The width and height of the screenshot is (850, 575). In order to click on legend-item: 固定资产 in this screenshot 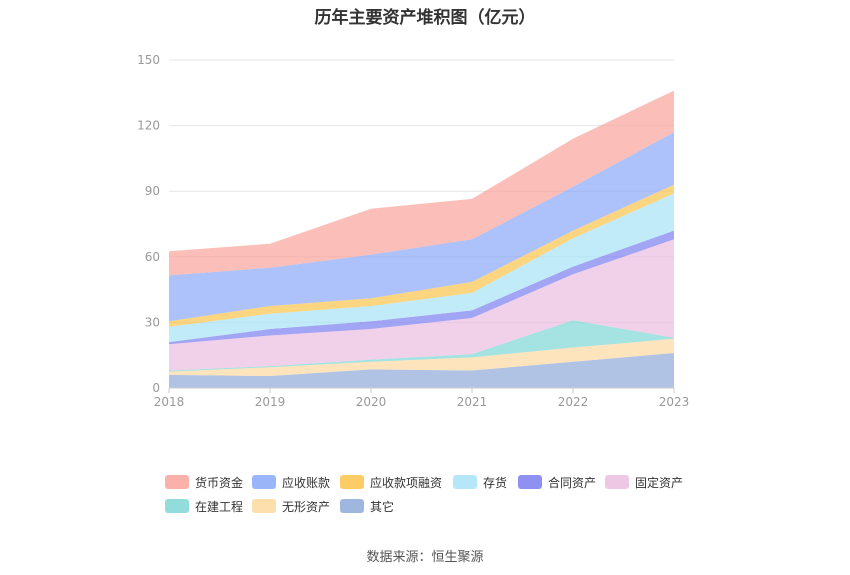, I will do `click(644, 482)`.